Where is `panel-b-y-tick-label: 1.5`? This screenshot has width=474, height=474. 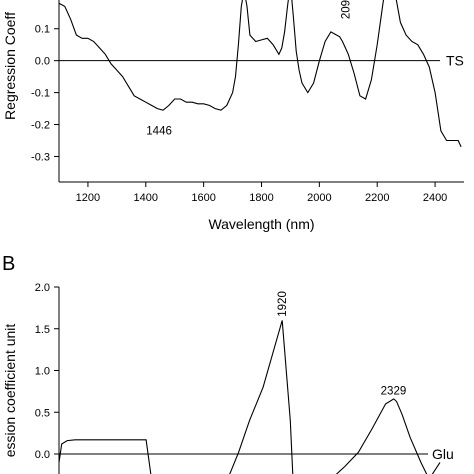 panel-b-y-tick-label: 1.5 is located at coordinates (42, 330).